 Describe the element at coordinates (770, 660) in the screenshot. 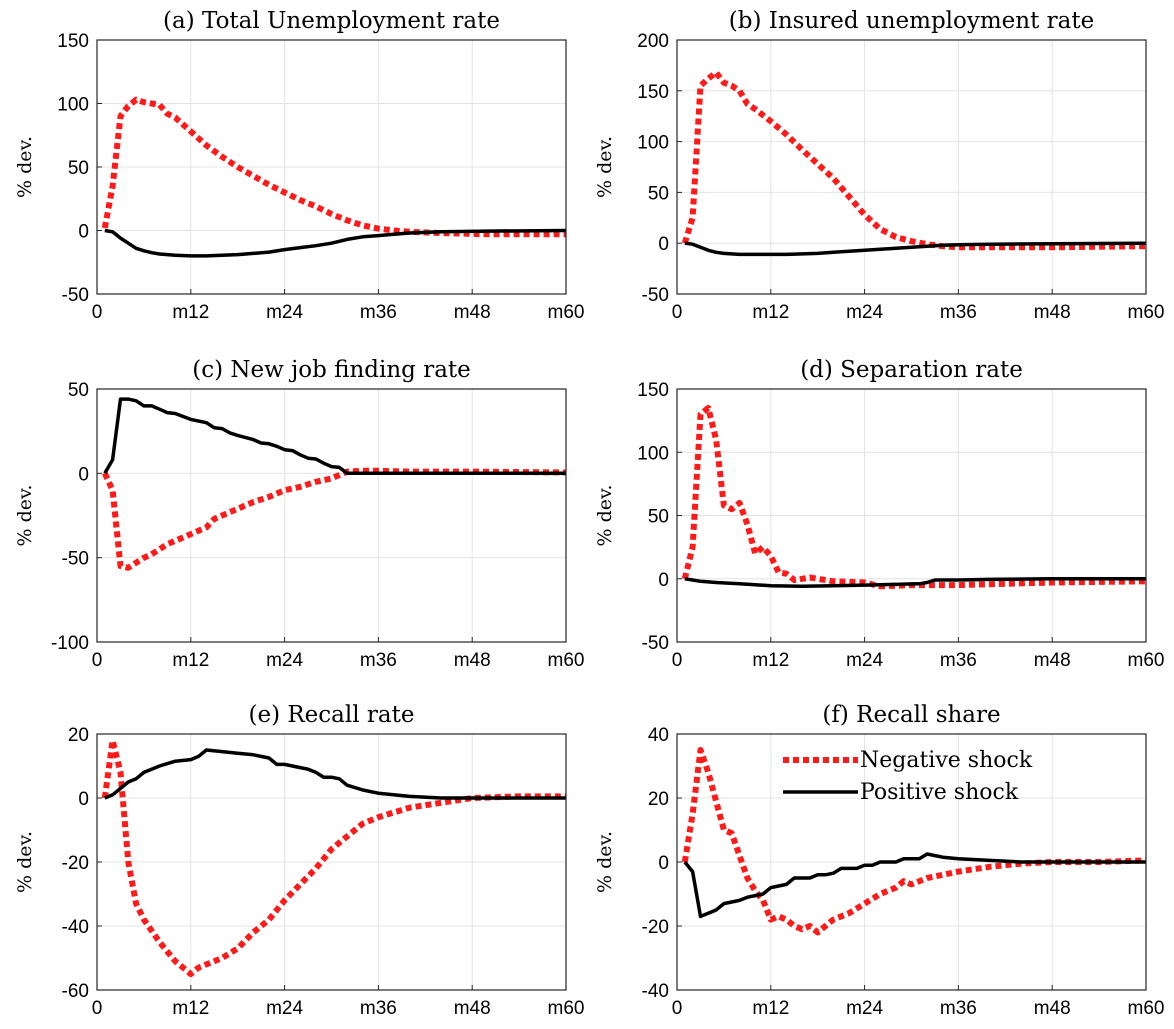

I see `panel-d-xtick-label-1: m12` at that location.